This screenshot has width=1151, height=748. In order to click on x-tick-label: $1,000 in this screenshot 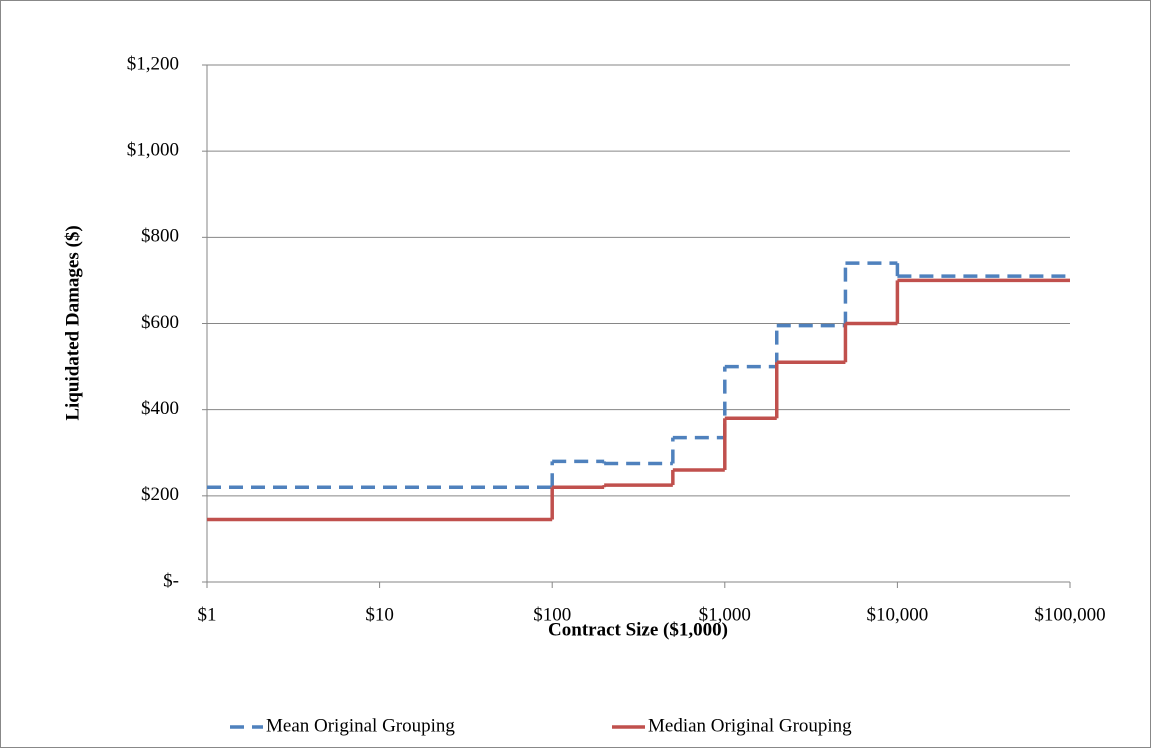, I will do `click(725, 614)`.